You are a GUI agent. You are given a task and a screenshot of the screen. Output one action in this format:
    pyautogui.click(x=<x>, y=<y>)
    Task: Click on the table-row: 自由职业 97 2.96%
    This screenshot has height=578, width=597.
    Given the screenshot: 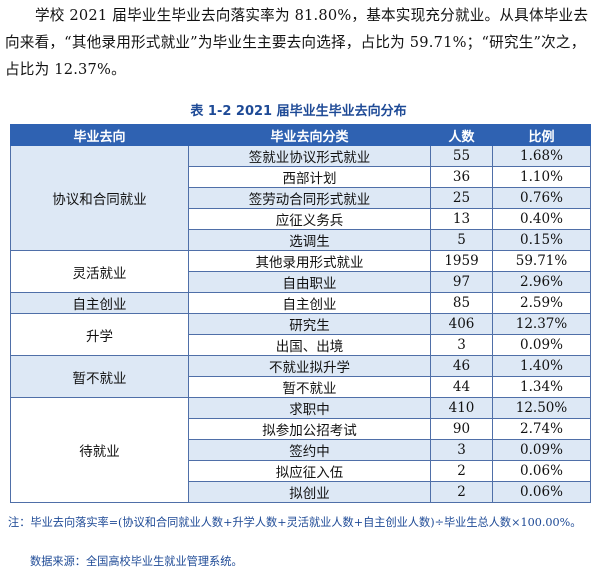 What is the action you would take?
    pyautogui.click(x=301, y=282)
    